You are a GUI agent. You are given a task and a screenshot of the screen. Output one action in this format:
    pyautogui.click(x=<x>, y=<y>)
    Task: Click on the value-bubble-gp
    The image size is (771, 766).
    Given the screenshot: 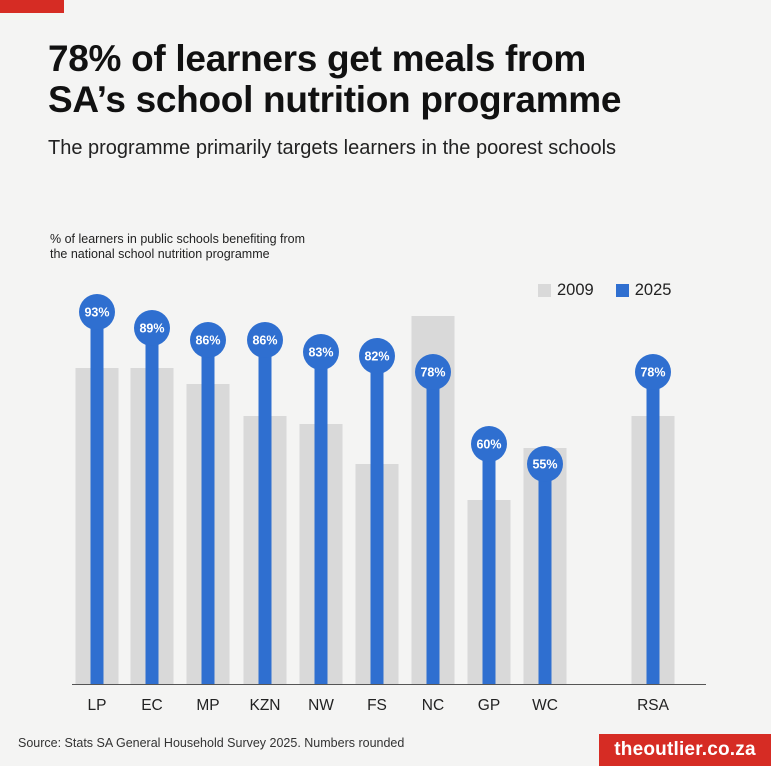 What is the action you would take?
    pyautogui.click(x=489, y=444)
    